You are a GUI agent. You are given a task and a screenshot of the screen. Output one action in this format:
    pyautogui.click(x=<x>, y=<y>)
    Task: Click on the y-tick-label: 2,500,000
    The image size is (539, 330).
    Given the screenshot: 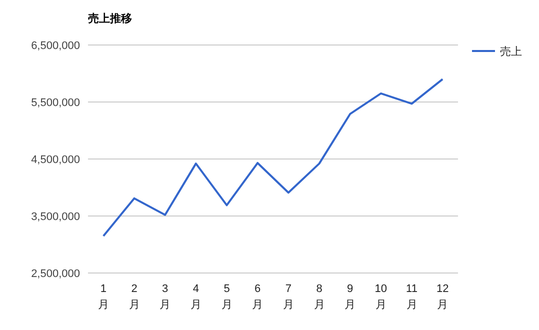 What is the action you would take?
    pyautogui.click(x=55, y=274)
    